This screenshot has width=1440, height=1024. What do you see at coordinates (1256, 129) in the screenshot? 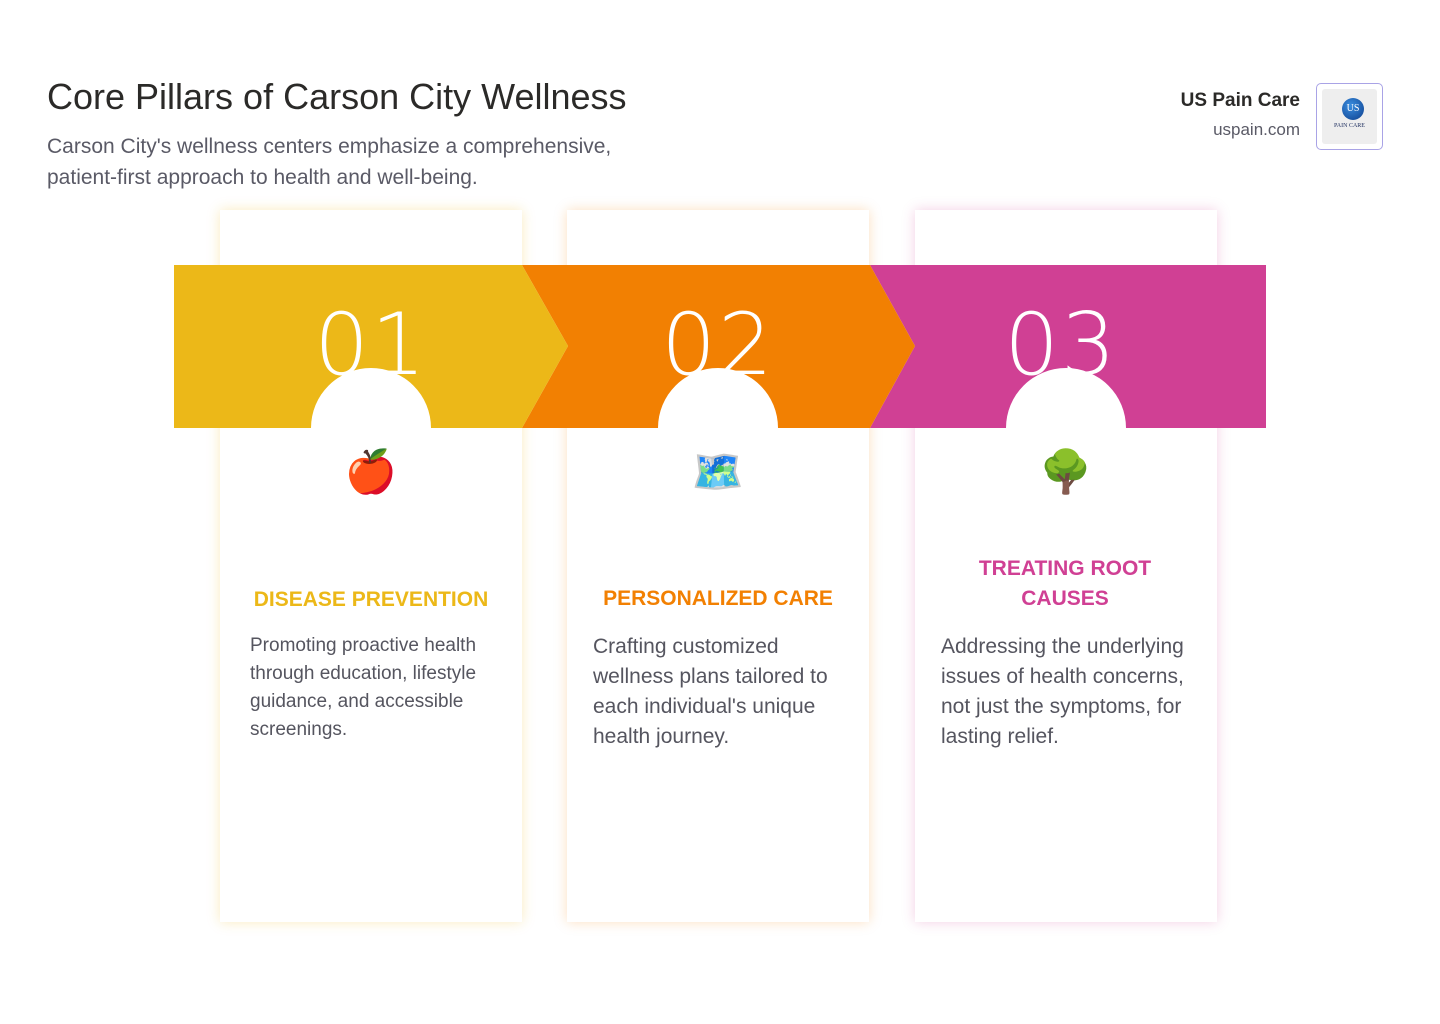
I see `brand-url: uspain.com` at bounding box center [1256, 129].